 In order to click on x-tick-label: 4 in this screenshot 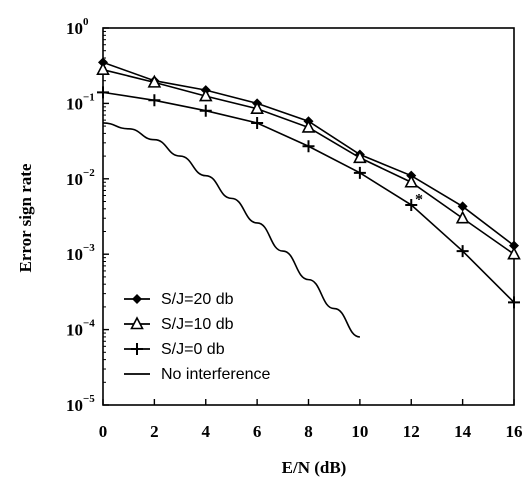, I will do `click(206, 431)`.